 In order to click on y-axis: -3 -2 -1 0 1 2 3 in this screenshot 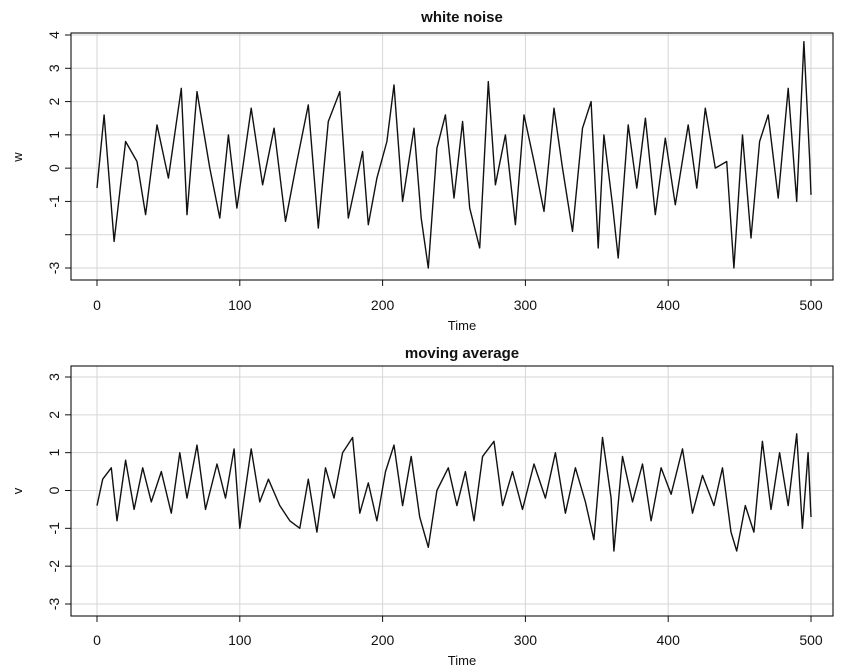, I will do `click(58, 491)`.